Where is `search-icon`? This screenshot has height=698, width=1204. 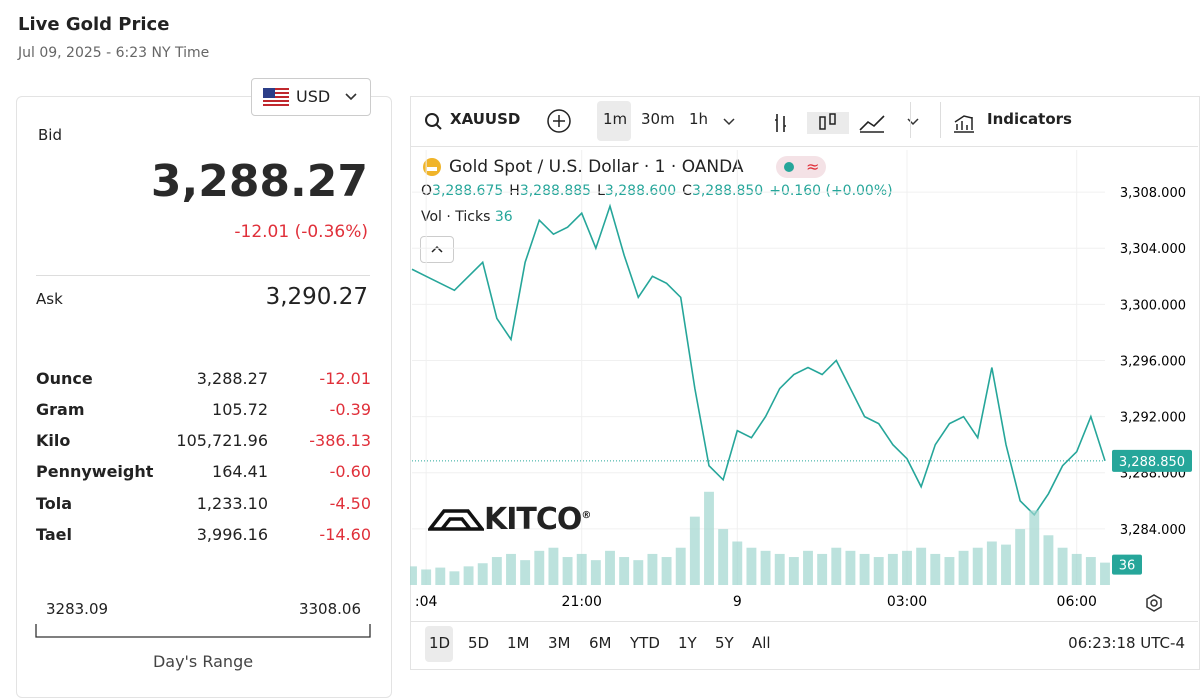
search-icon is located at coordinates (434, 122).